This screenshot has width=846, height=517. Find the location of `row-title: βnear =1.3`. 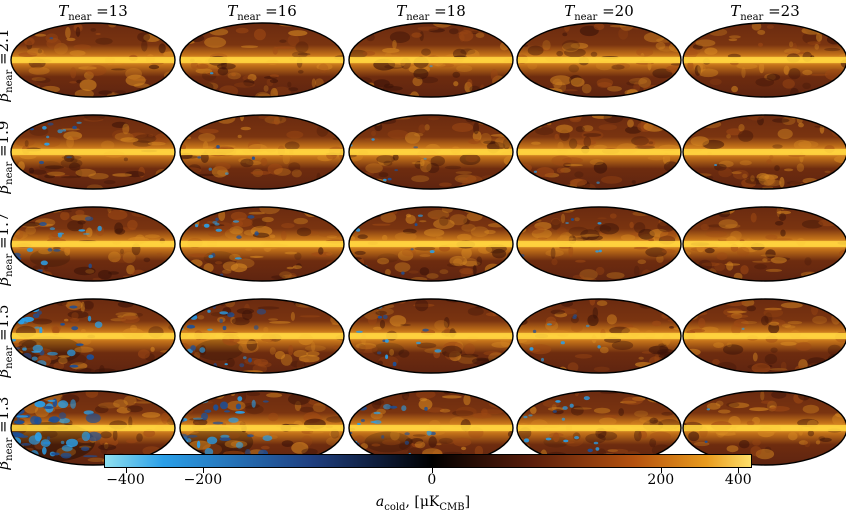

row-title: βnear =1.3 is located at coordinates (6, 433).